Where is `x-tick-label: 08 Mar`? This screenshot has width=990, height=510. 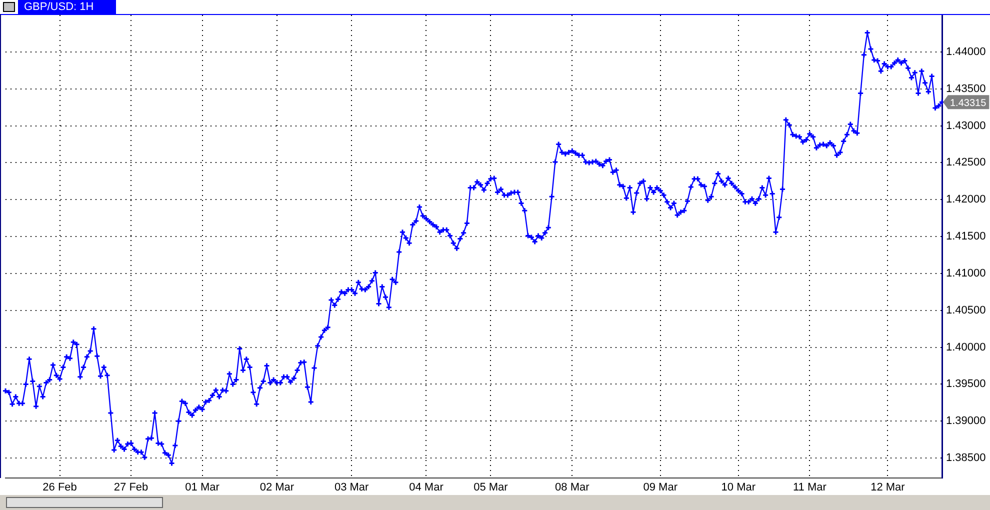 x-tick-label: 08 Mar is located at coordinates (572, 488).